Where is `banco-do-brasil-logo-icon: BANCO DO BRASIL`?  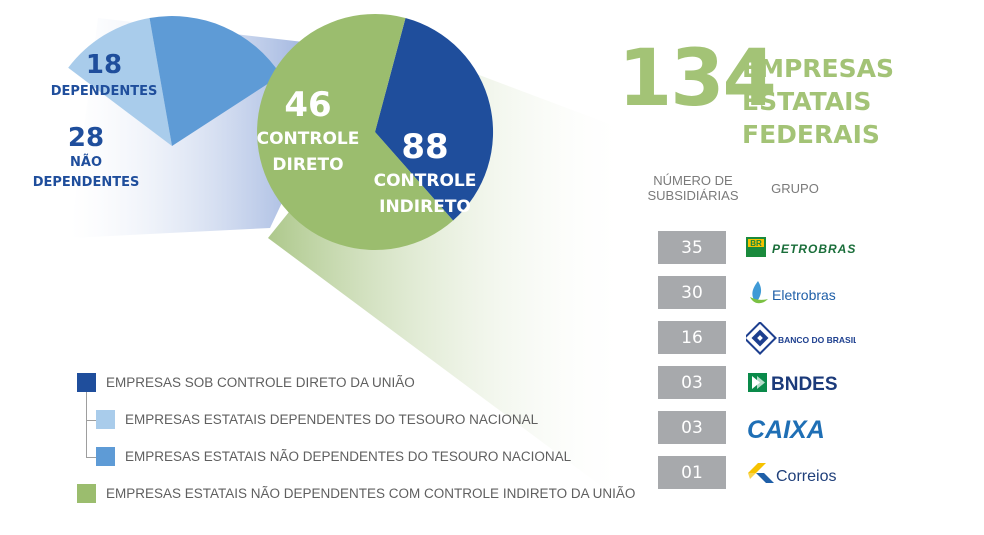 banco-do-brasil-logo-icon: BANCO DO BRASIL is located at coordinates (801, 338).